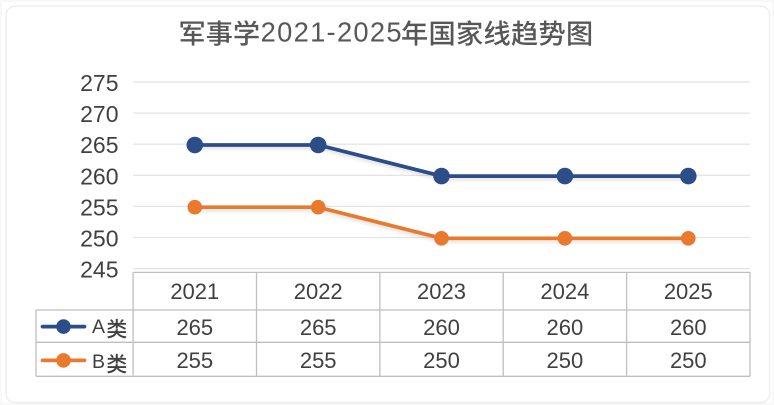 The height and width of the screenshot is (405, 774). What do you see at coordinates (99, 83) in the screenshot?
I see `svg-text: 275` at bounding box center [99, 83].